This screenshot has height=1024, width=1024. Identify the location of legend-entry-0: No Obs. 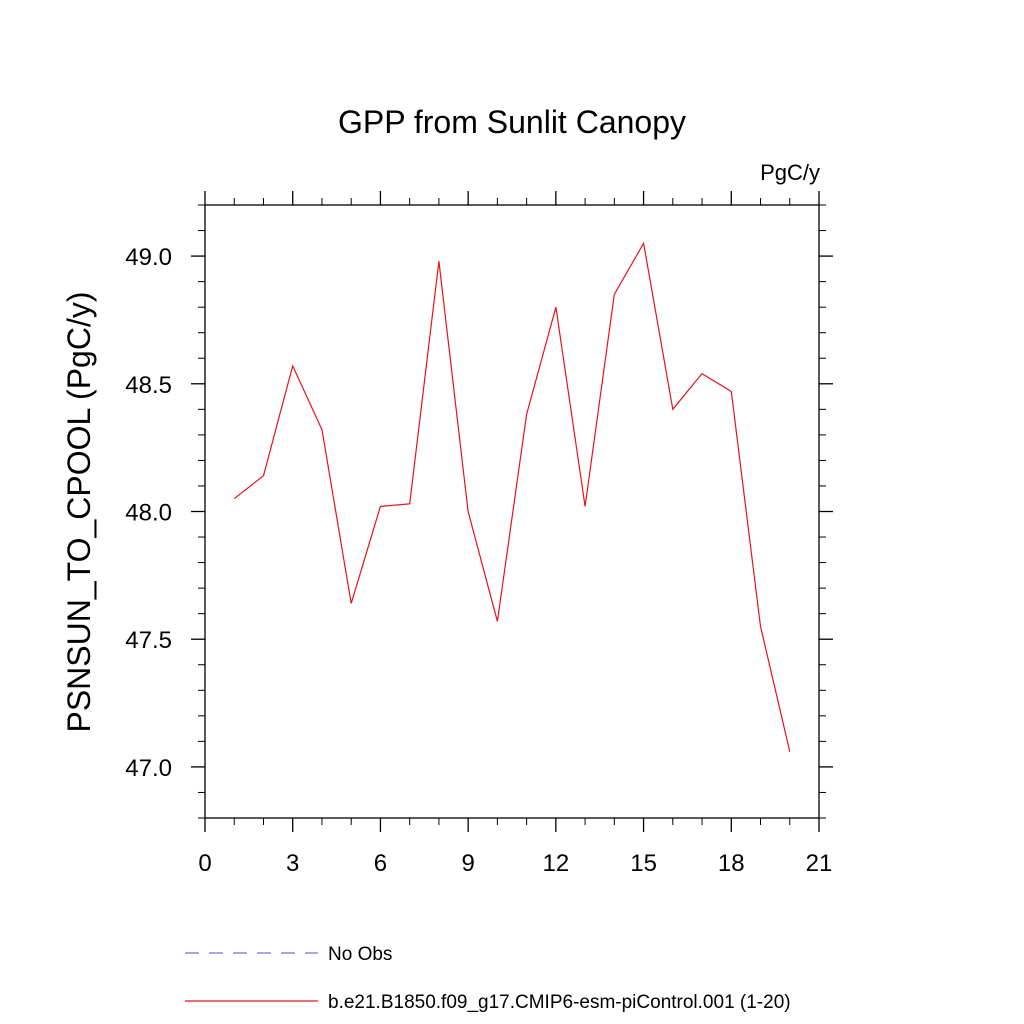
(360, 954).